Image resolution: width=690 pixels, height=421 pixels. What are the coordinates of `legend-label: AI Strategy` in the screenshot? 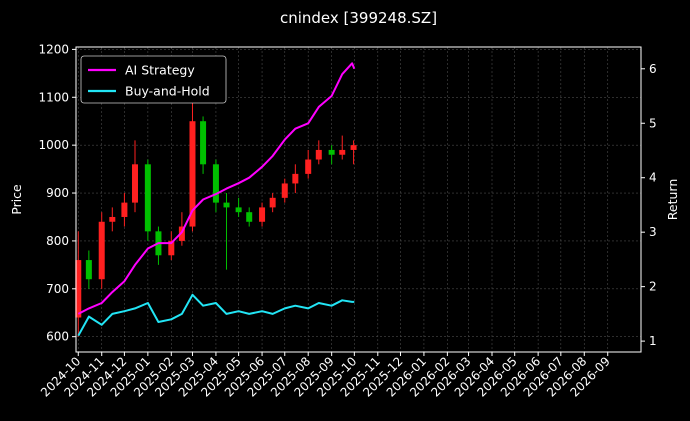 It's located at (160, 70).